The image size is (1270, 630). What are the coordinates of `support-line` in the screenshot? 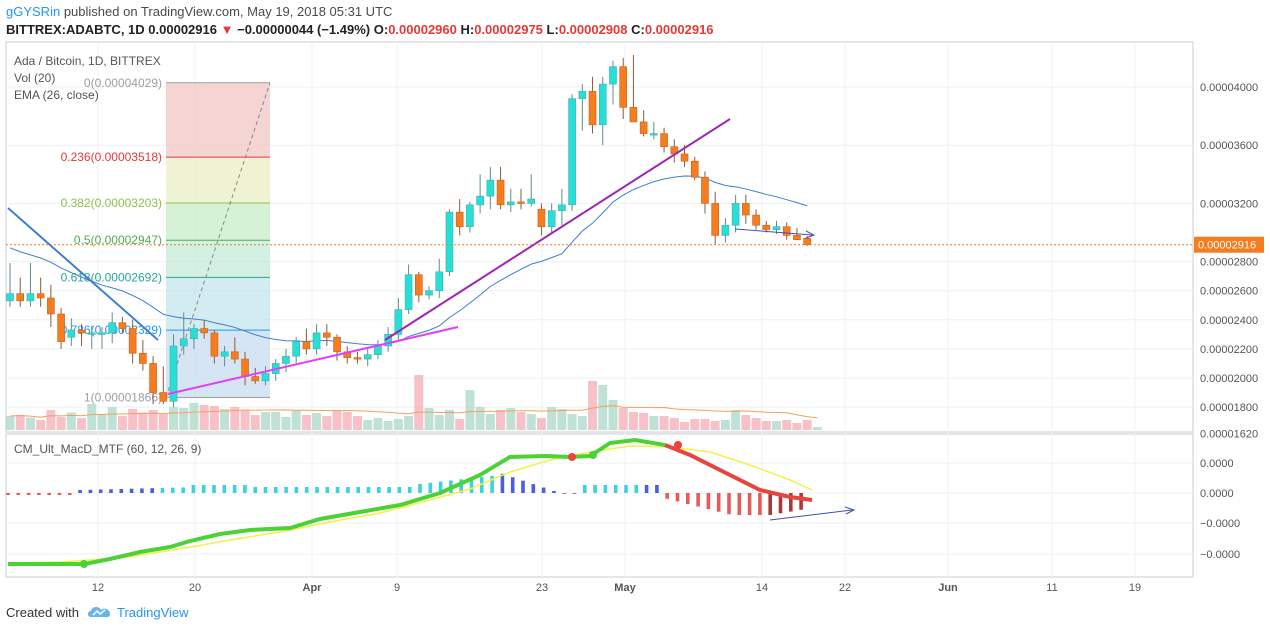 It's located at (313, 360).